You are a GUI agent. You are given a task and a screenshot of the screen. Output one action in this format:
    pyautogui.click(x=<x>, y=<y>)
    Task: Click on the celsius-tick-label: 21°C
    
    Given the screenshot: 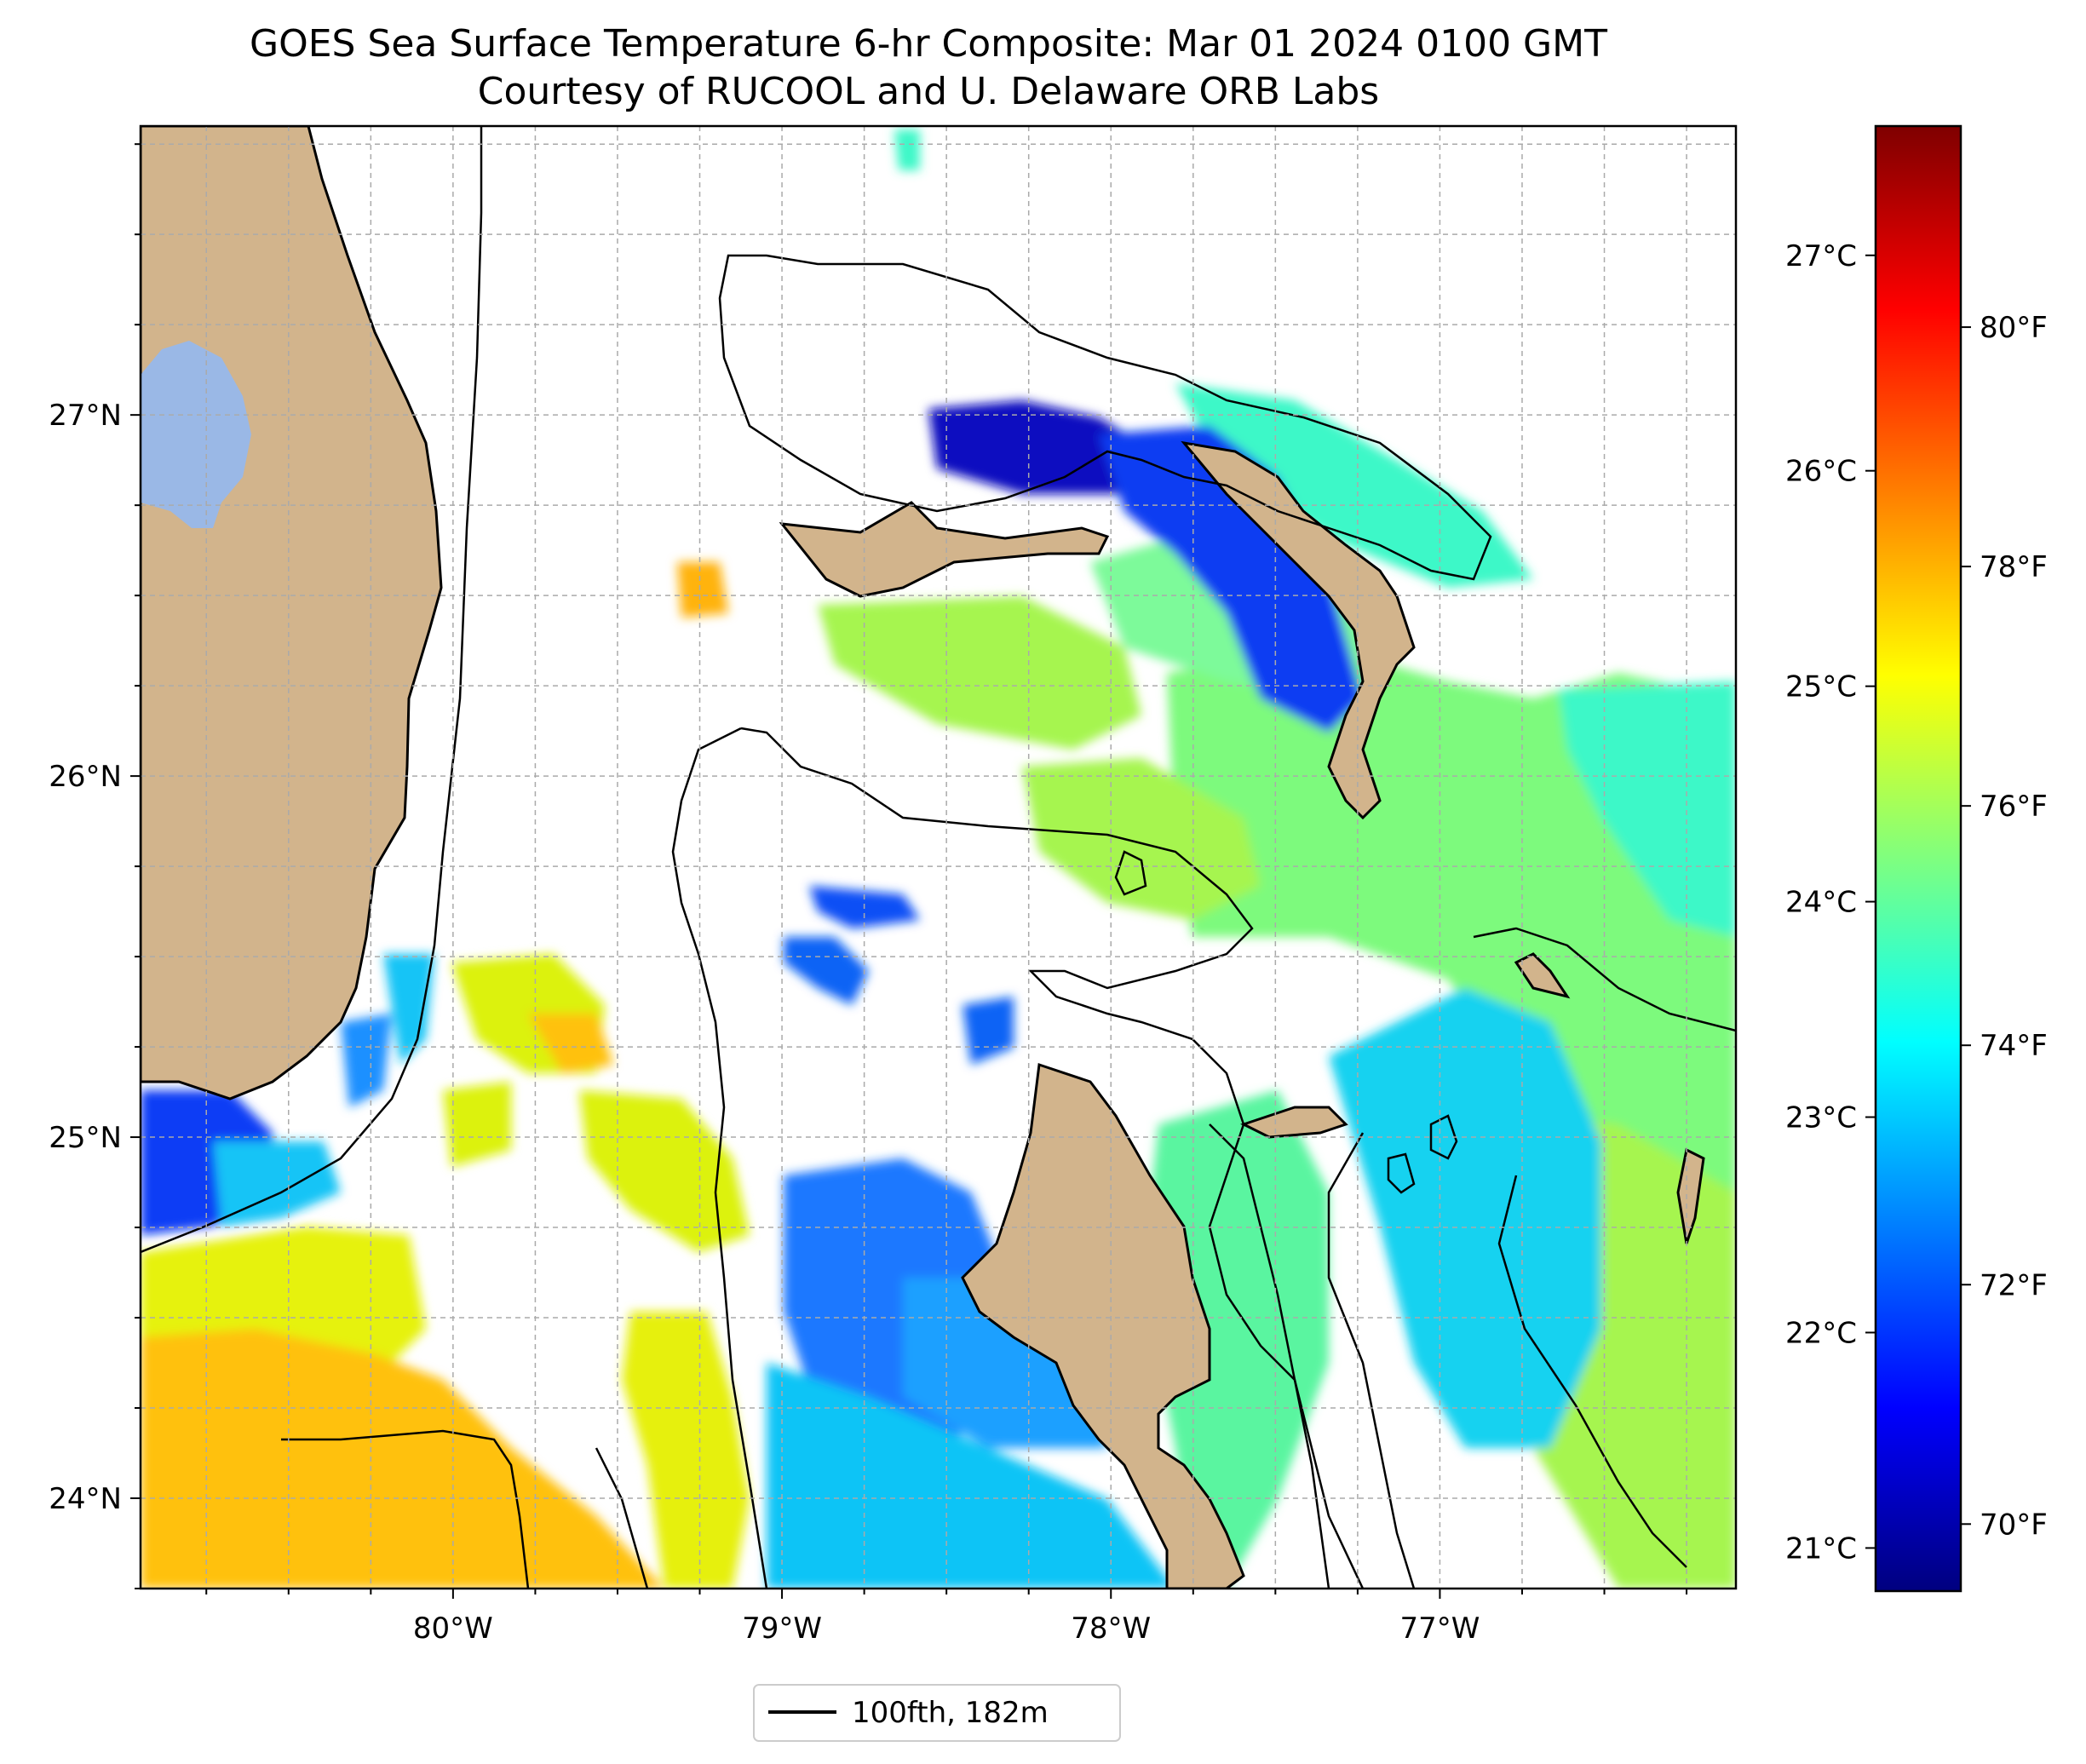 What is the action you would take?
    pyautogui.click(x=1821, y=1548)
    